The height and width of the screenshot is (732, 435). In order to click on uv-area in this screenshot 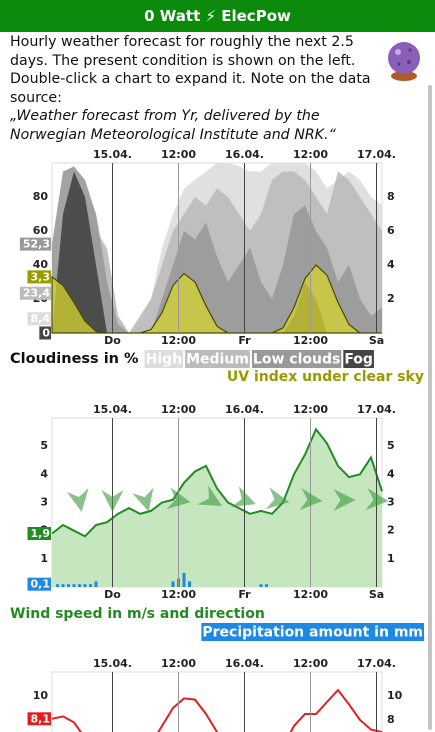, I will do `click(216, 299)`.